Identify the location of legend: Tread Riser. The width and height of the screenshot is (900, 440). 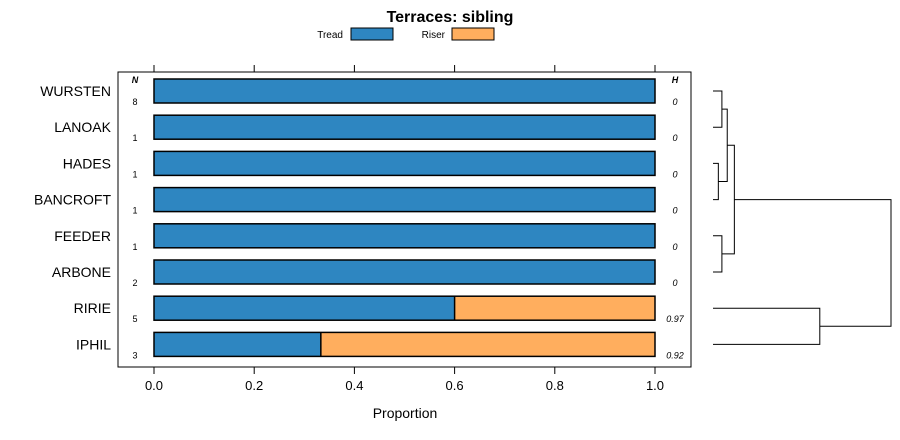
(406, 34).